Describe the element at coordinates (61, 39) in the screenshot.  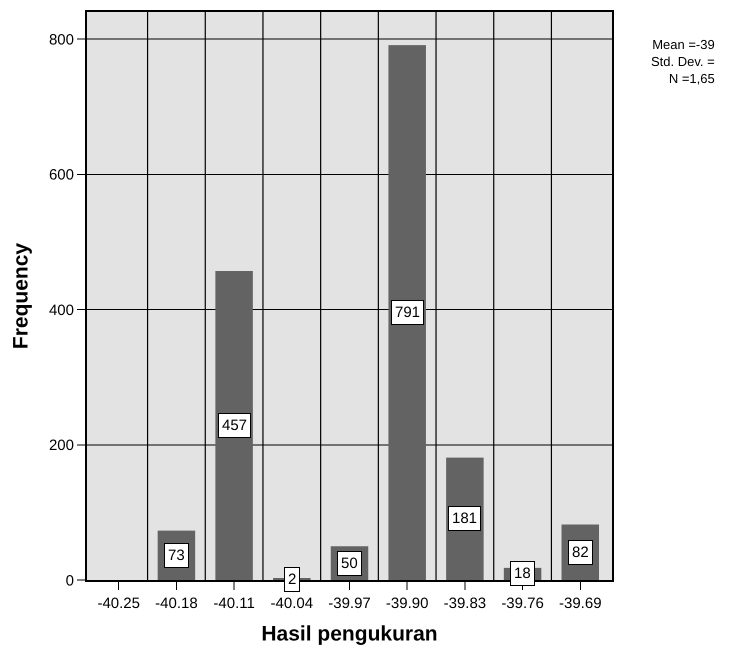
I see `y-tick-label: 800` at that location.